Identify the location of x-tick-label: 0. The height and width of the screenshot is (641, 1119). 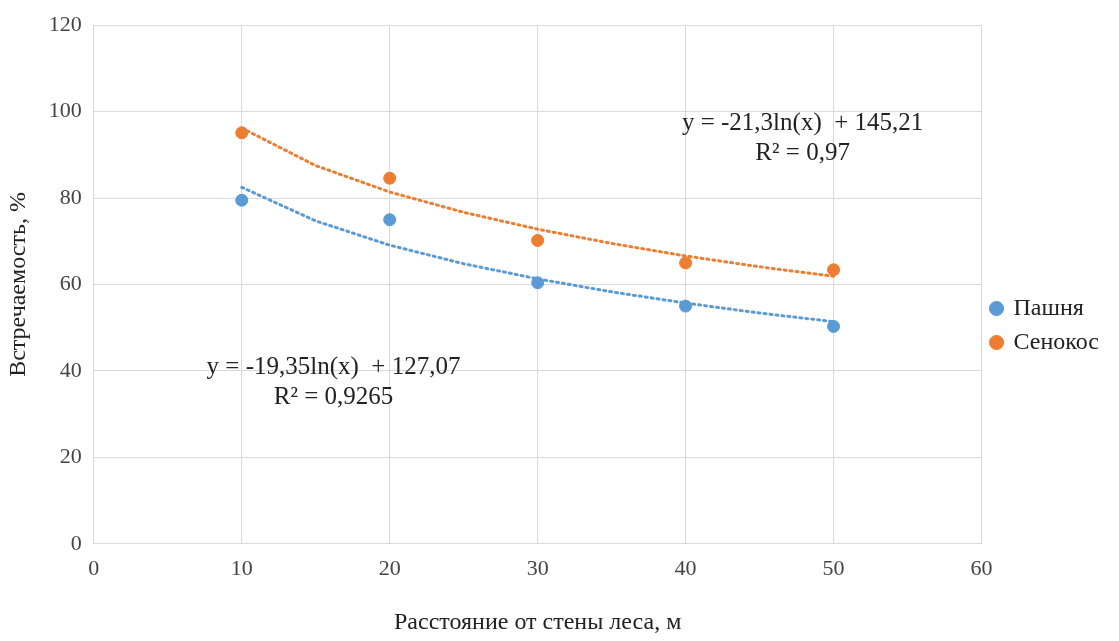
(94, 567).